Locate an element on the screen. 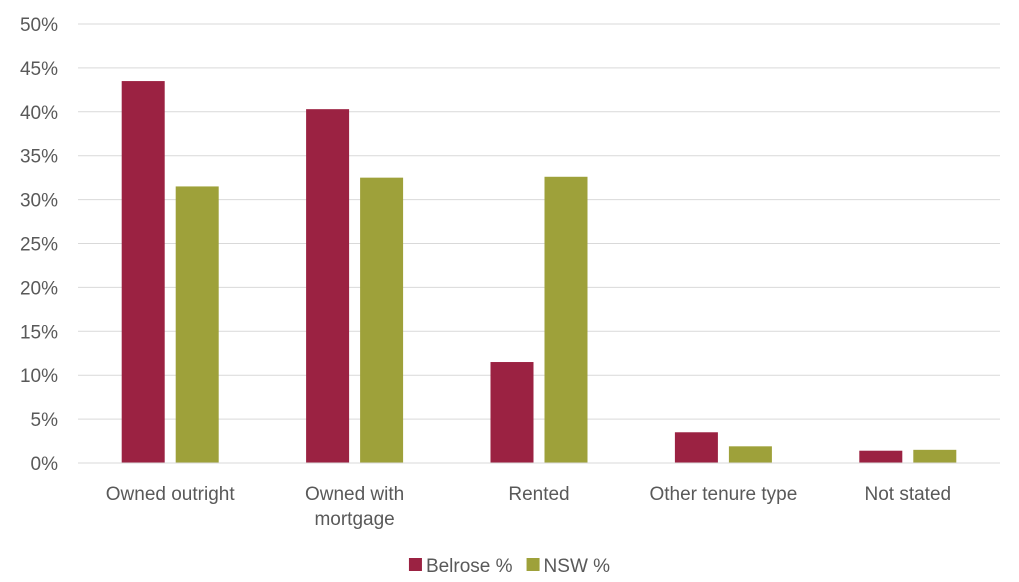 This screenshot has width=1019, height=582. legend: Belrose % NSW % is located at coordinates (509, 566).